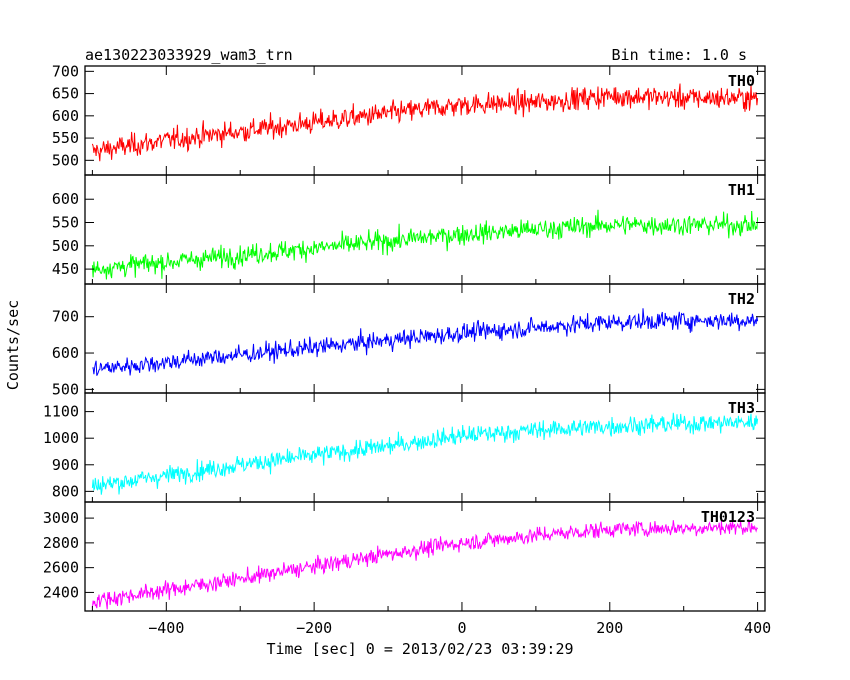 The width and height of the screenshot is (850, 680). Describe the element at coordinates (61, 438) in the screenshot. I see `y-tick-label: 1000` at that location.